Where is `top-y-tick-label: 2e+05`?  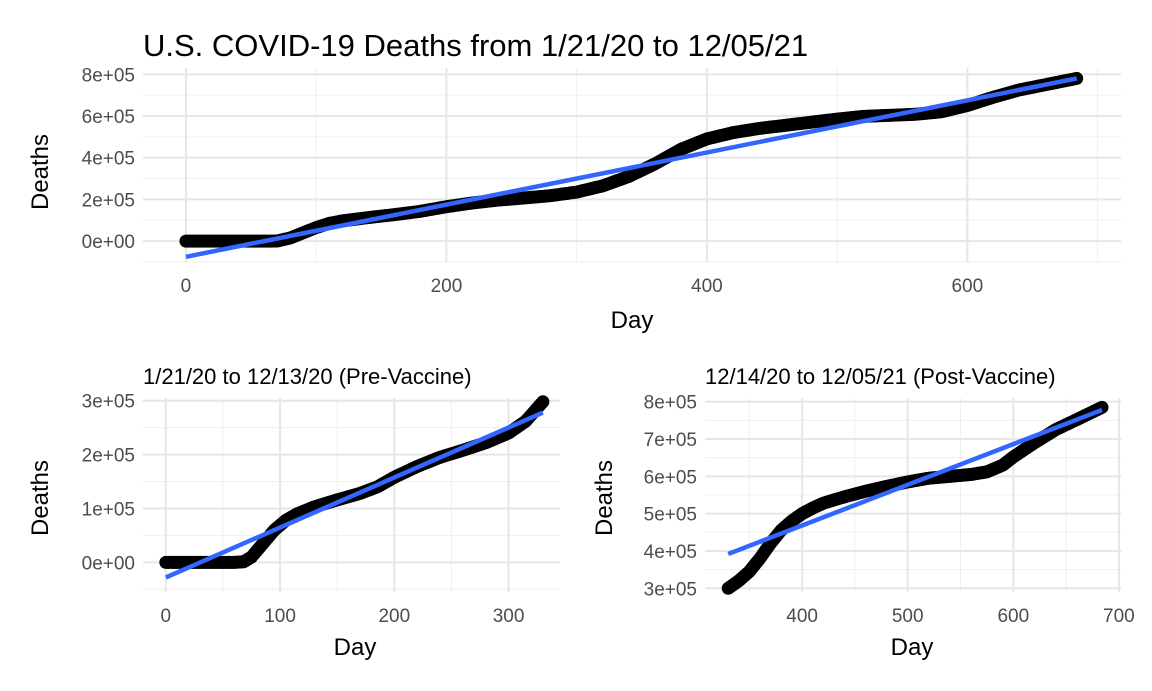 top-y-tick-label: 2e+05 is located at coordinates (108, 200).